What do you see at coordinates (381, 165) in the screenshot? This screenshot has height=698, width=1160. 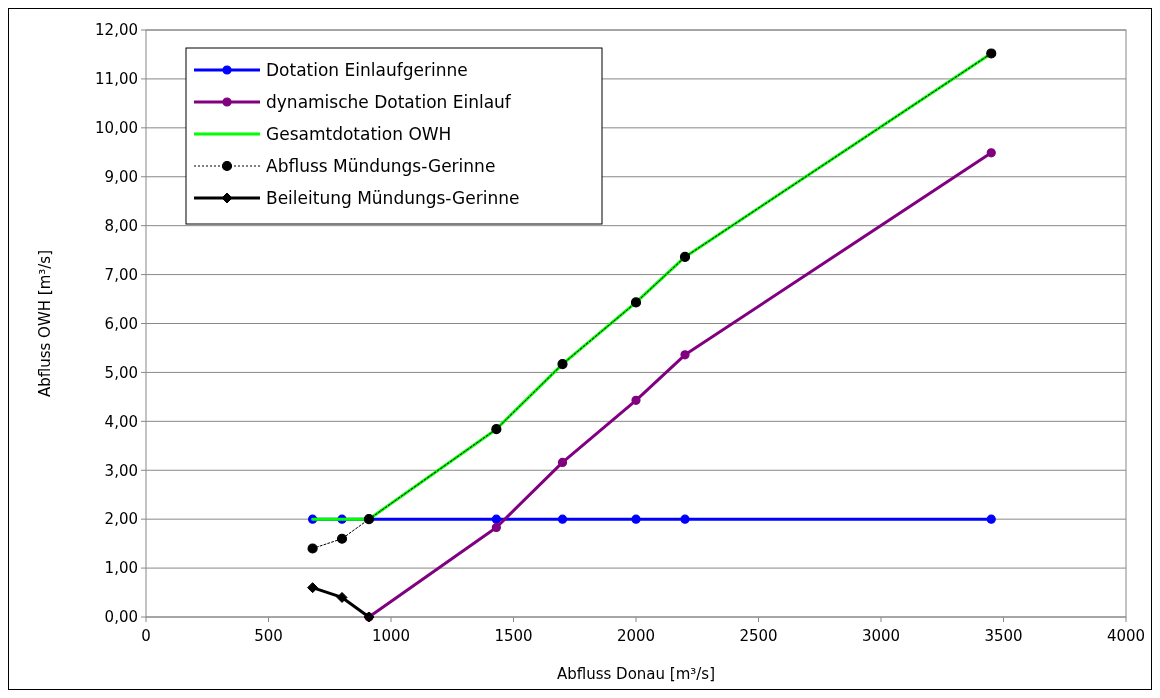 I see `legend-label: Abfluss Mündungs-Gerinne` at bounding box center [381, 165].